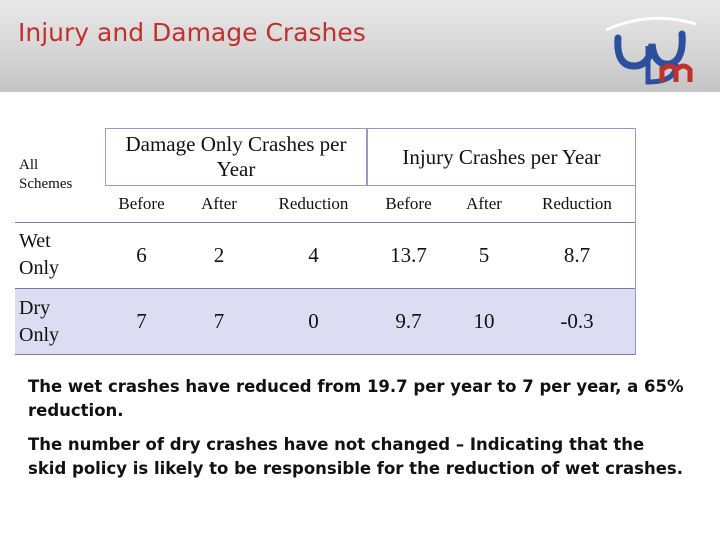  Describe the element at coordinates (408, 254) in the screenshot. I see `table-cell: 13.7` at that location.